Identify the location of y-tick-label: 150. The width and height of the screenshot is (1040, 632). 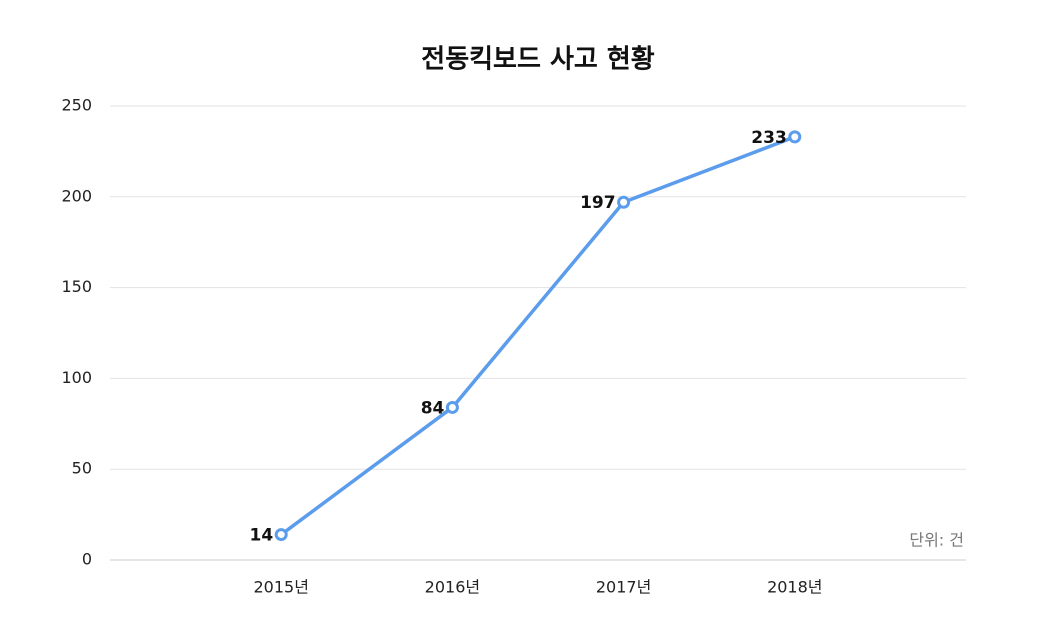
(76, 286).